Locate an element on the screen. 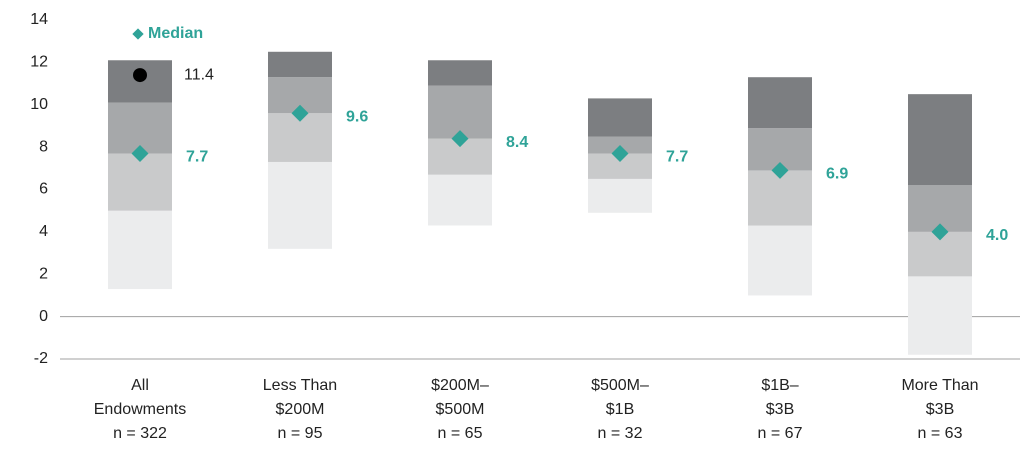 The height and width of the screenshot is (460, 1025). x-tick-label: $1B– is located at coordinates (779, 385).